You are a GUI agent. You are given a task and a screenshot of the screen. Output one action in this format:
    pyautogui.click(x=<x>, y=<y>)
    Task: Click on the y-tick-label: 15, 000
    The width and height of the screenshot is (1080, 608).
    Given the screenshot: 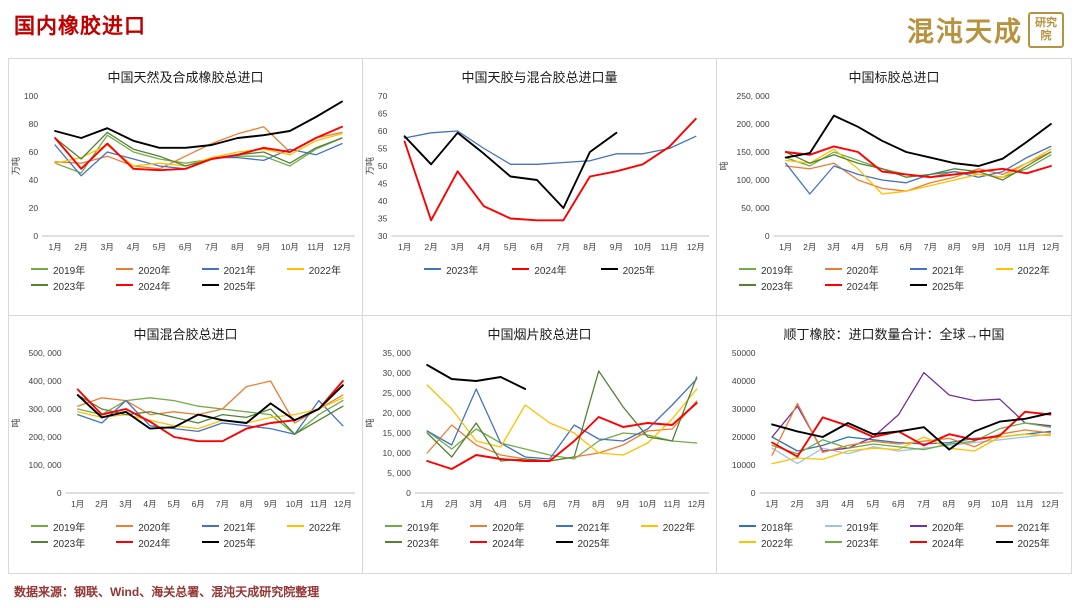 What is the action you would take?
    pyautogui.click(x=396, y=433)
    